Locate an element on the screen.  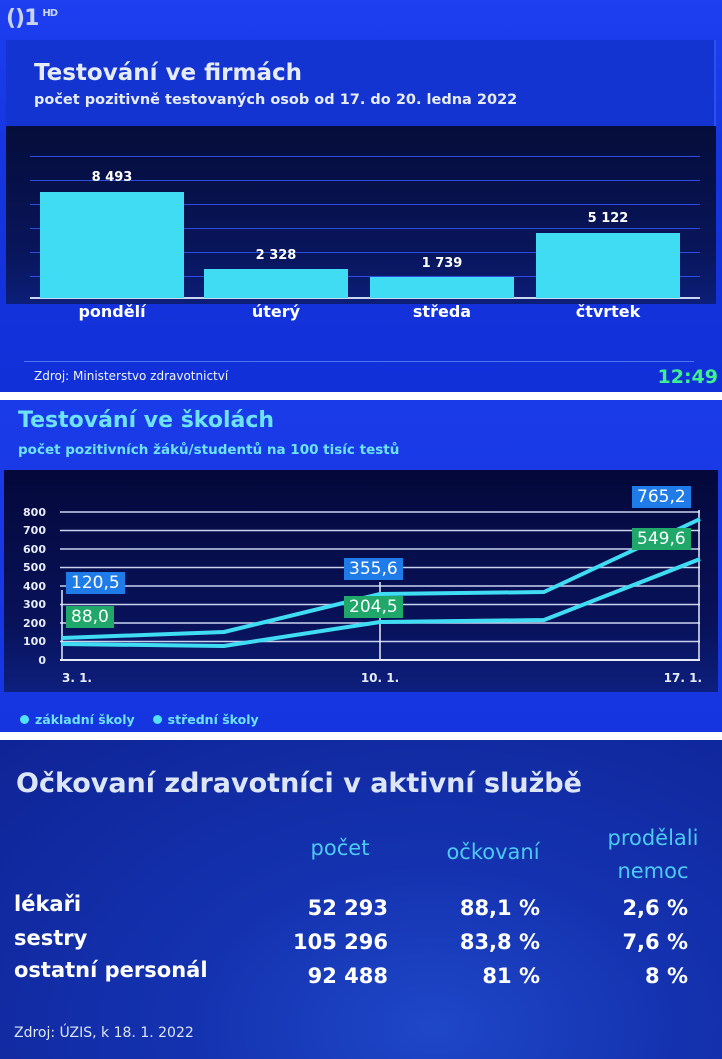
bar-value-label: 8 493 is located at coordinates (112, 177).